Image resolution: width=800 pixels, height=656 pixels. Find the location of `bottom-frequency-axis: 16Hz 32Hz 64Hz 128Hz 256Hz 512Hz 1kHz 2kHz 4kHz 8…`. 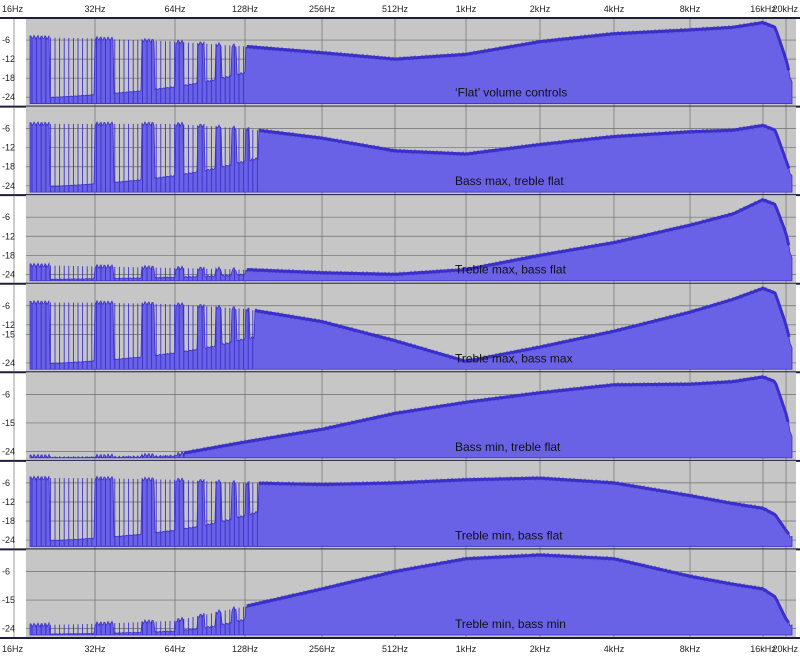

bottom-frequency-axis: 16Hz 32Hz 64Hz 128Hz 256Hz 512Hz 1kHz 2kHz 4kHz 8… is located at coordinates (400, 649).